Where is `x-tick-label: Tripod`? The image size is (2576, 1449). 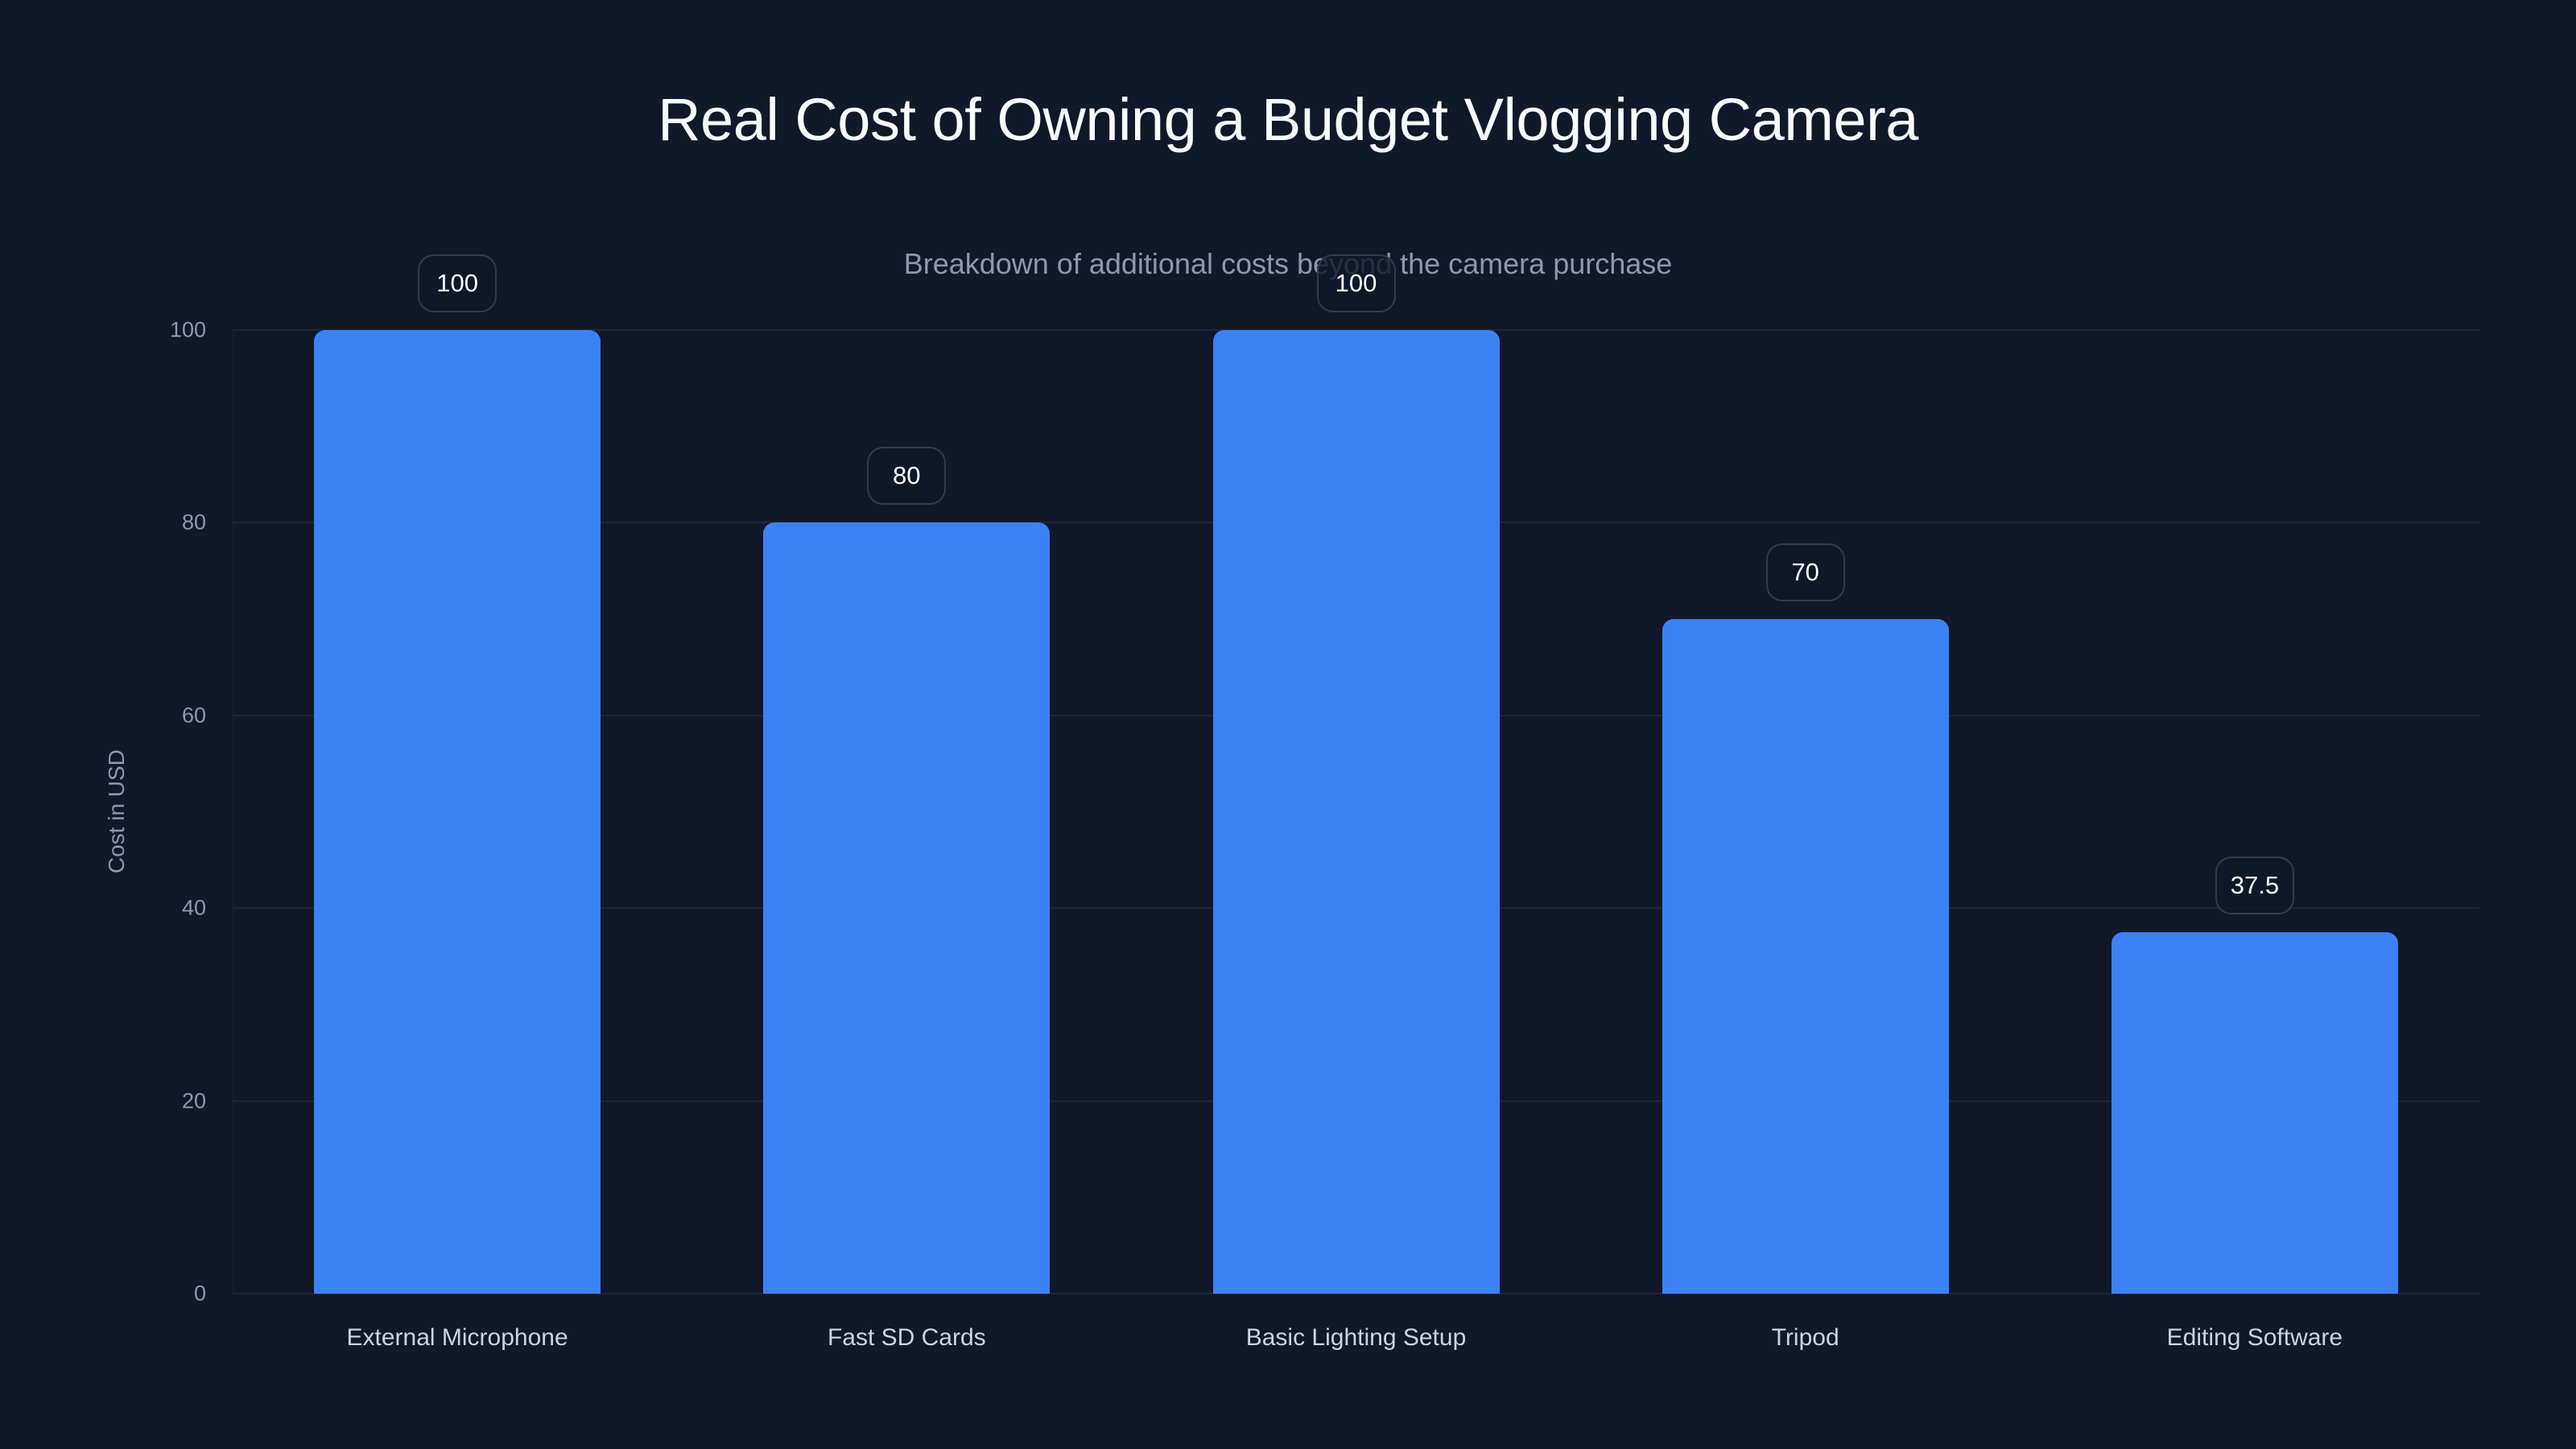 x-tick-label: Tripod is located at coordinates (1805, 1337).